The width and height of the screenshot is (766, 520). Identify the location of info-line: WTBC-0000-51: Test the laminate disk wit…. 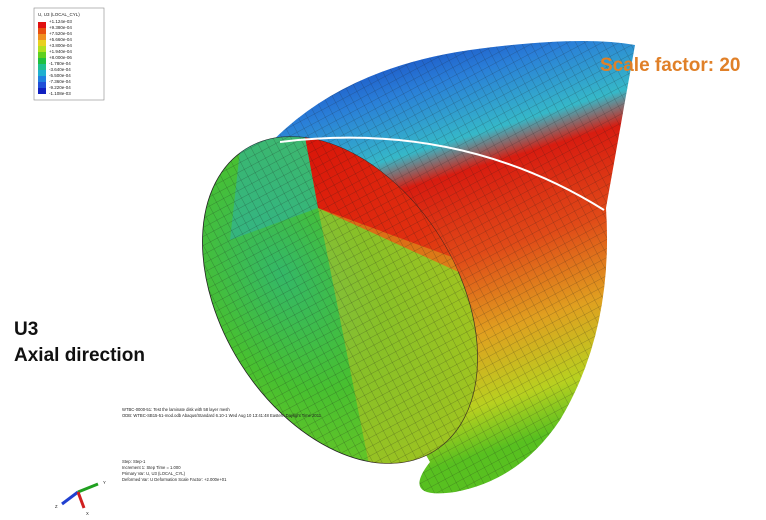
(176, 409).